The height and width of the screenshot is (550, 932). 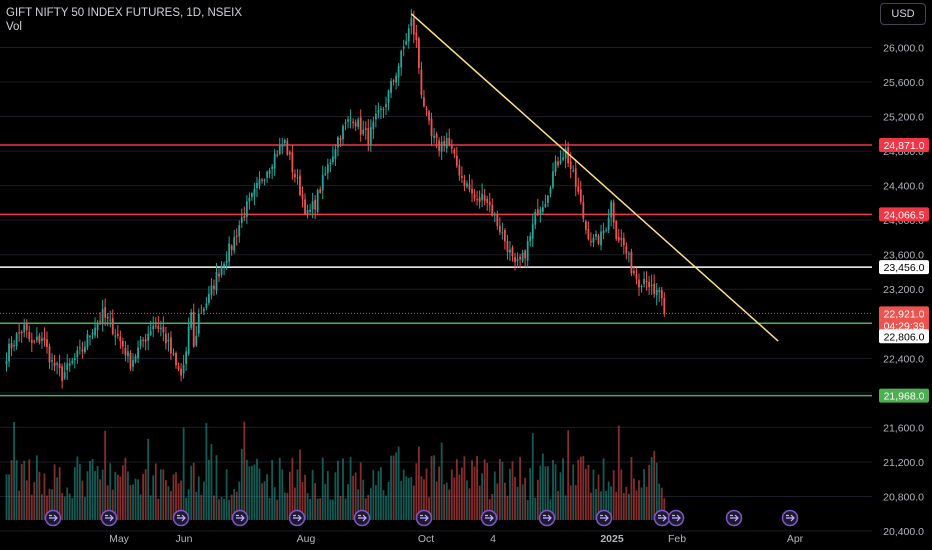 What do you see at coordinates (903, 118) in the screenshot?
I see `y-tick-label: 25,200.0` at bounding box center [903, 118].